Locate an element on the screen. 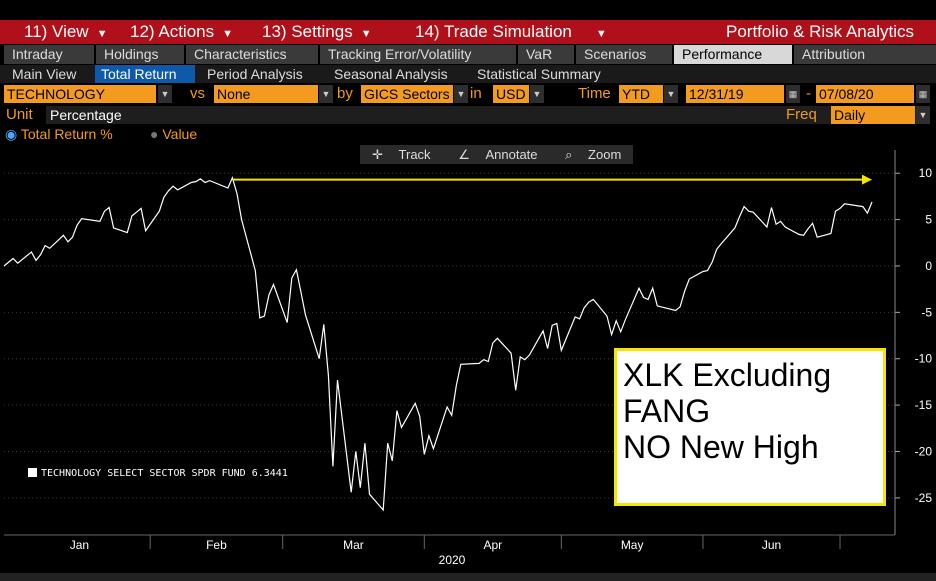 The height and width of the screenshot is (581, 936). app-title: Portfolio & Risk Analytics is located at coordinates (819, 31).